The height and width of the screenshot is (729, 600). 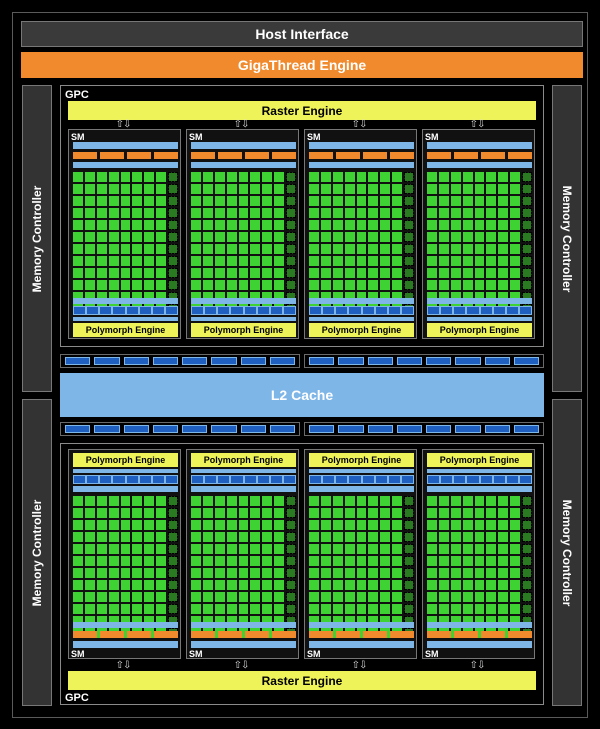 What do you see at coordinates (314, 654) in the screenshot?
I see `sm-label: SM` at bounding box center [314, 654].